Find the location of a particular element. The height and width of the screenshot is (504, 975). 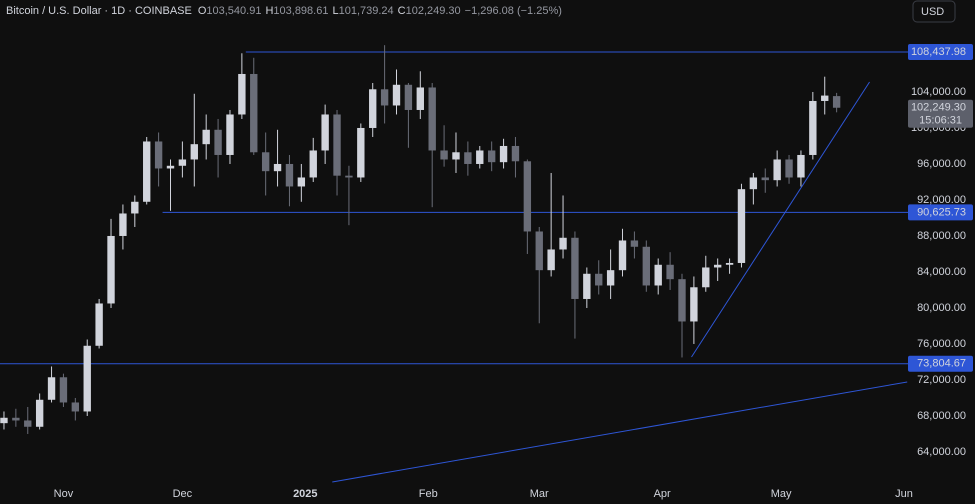

y-tick-label: 84,000.00 is located at coordinates (941, 272).